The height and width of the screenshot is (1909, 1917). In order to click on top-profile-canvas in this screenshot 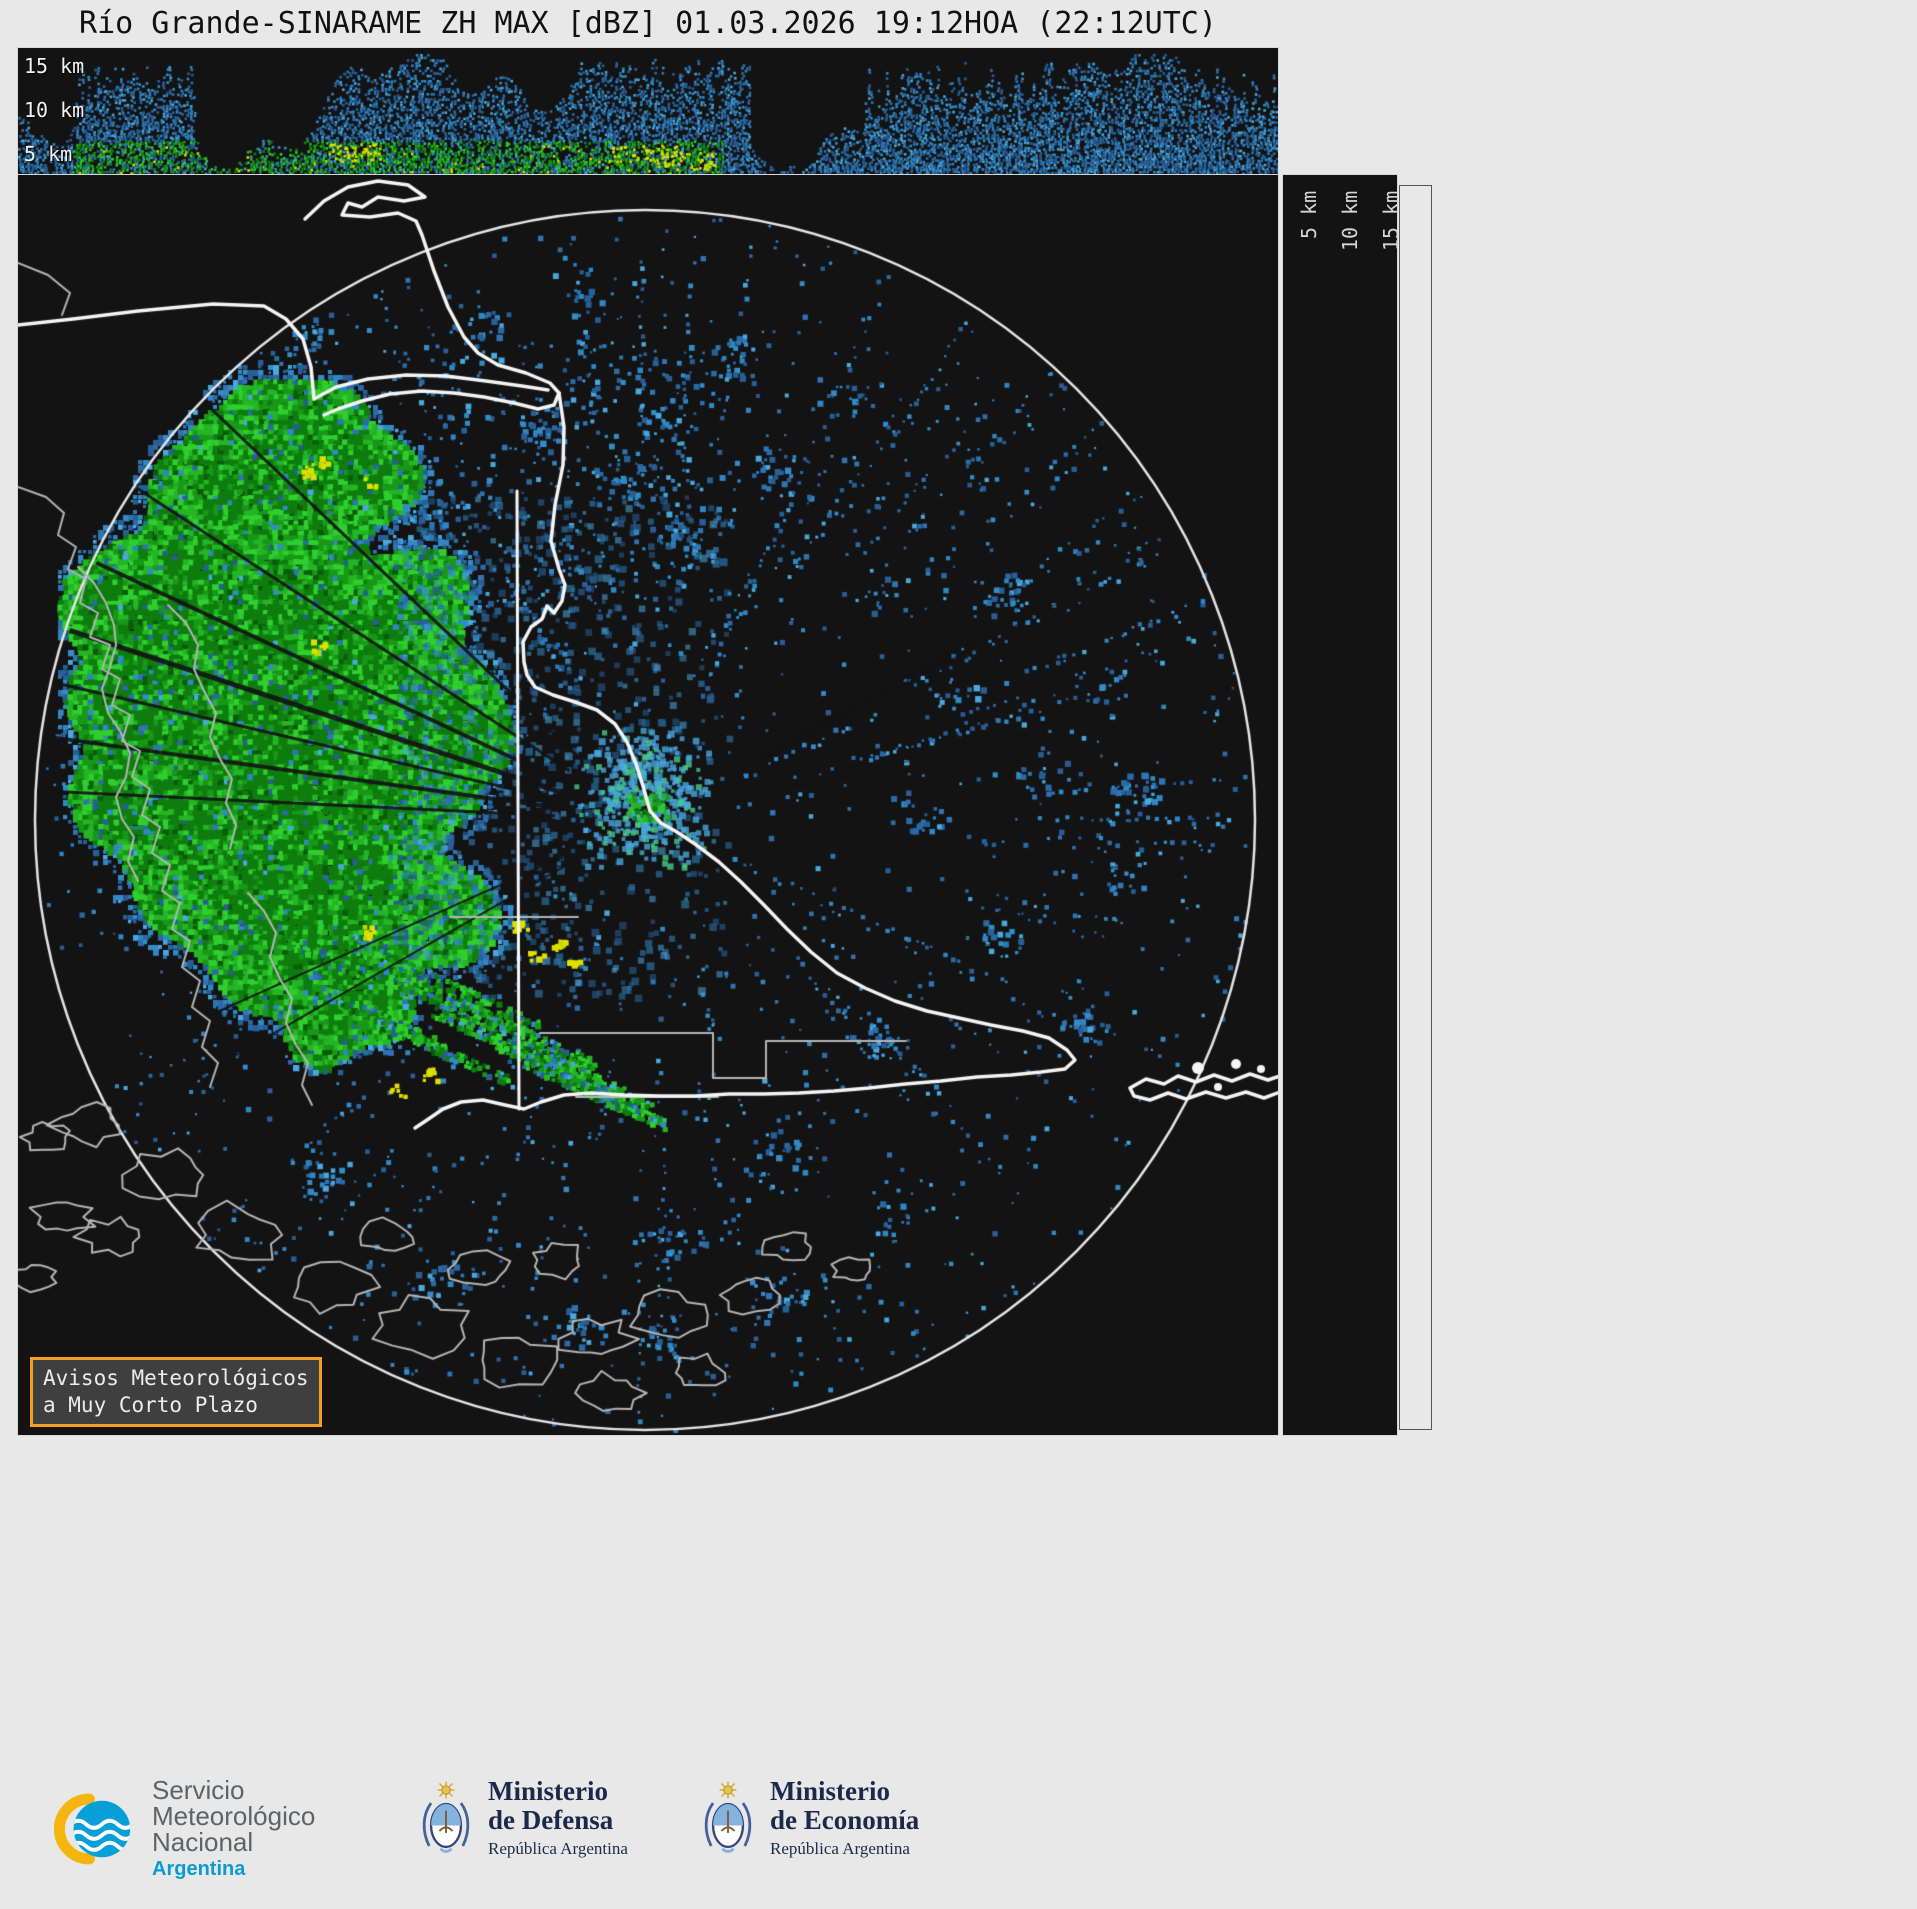, I will do `click(648, 111)`.